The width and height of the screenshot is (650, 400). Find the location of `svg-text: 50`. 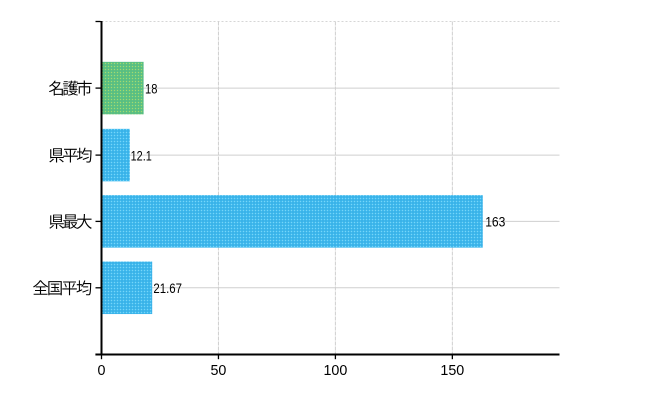

svg-text: 50 is located at coordinates (218, 371).